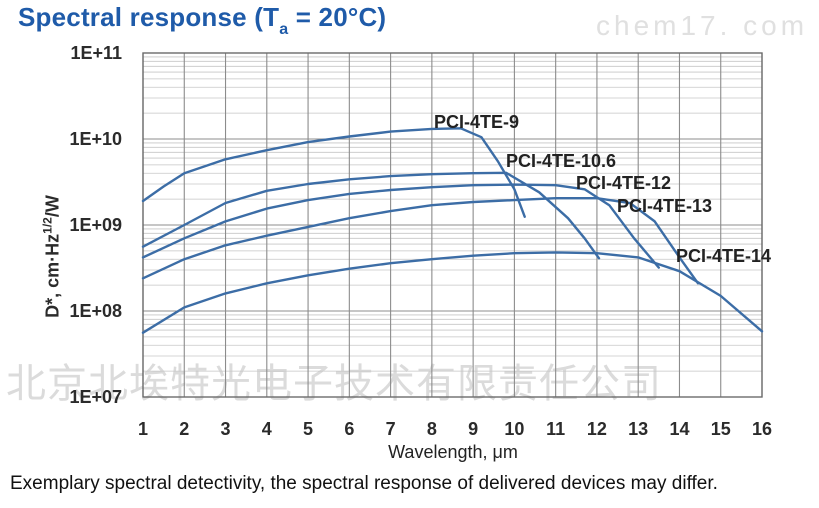 The height and width of the screenshot is (508, 819). What do you see at coordinates (95, 139) in the screenshot?
I see `y-tick-1E+10: 1E+10` at bounding box center [95, 139].